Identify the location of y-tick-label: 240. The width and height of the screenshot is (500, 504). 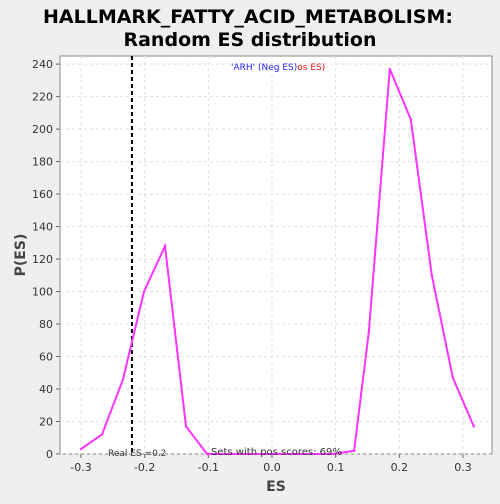
(42, 64).